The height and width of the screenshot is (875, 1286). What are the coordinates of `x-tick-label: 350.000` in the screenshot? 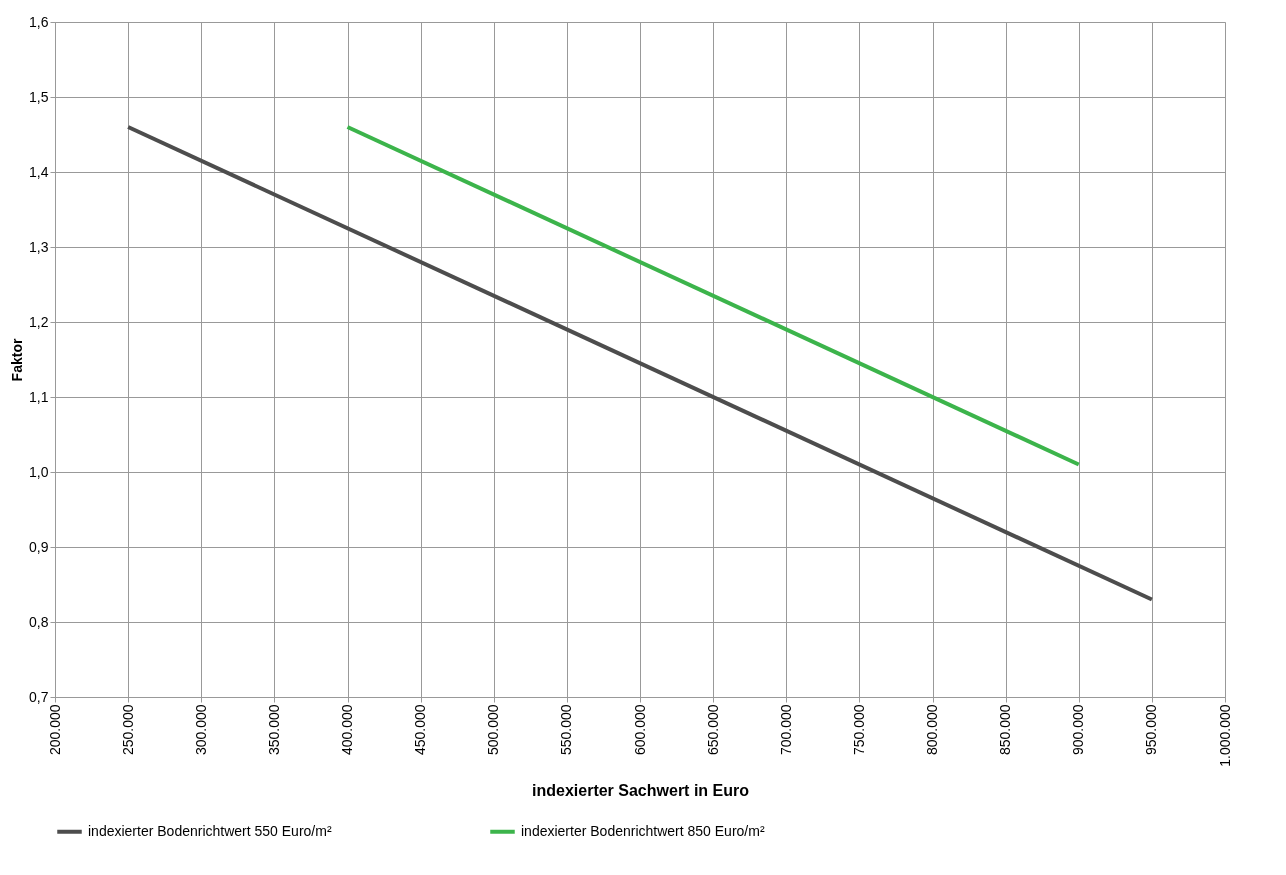 It's located at (273, 730).